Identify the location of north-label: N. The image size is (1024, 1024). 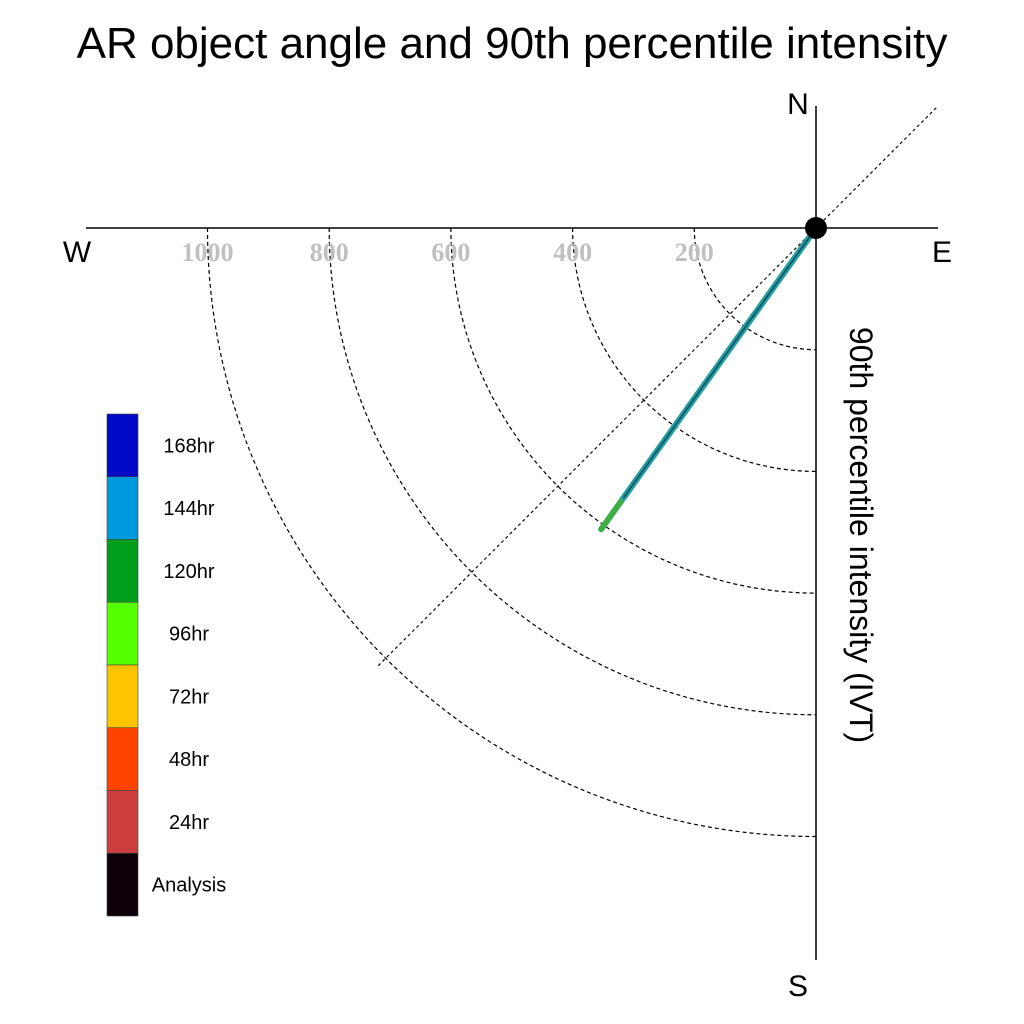
(798, 104).